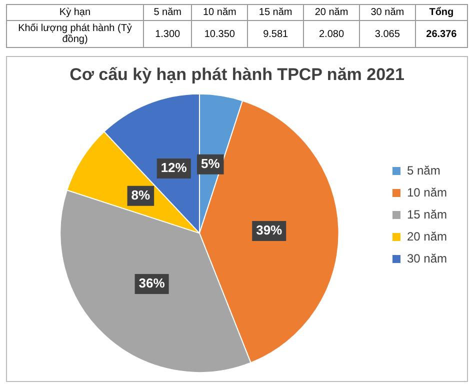 This screenshot has height=387, width=475. Describe the element at coordinates (75, 12) in the screenshot. I see `text: Kỳ hạn` at that location.